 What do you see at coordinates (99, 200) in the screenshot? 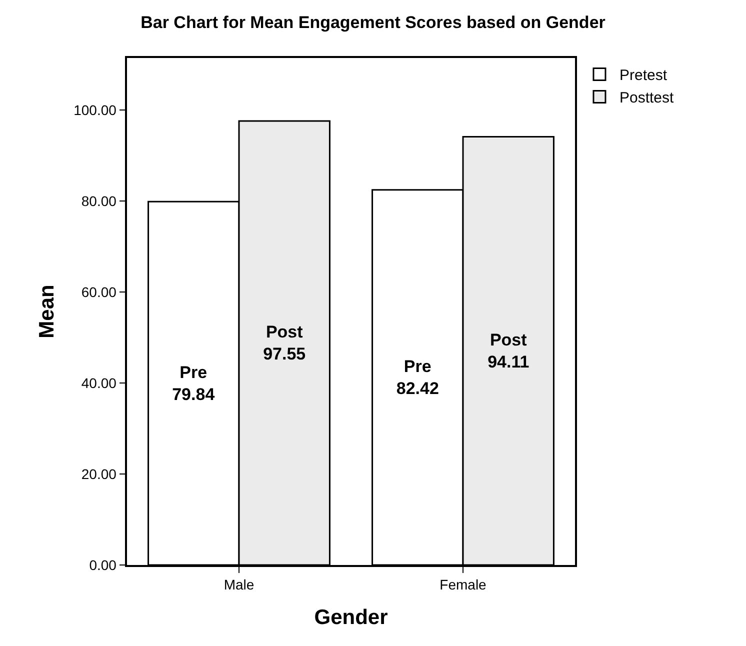
I see `y-tick-label: 80.00` at bounding box center [99, 200].